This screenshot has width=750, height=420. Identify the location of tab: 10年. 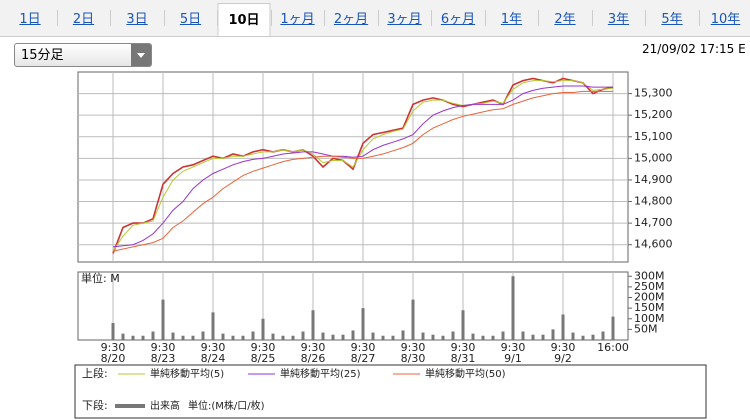
(725, 19).